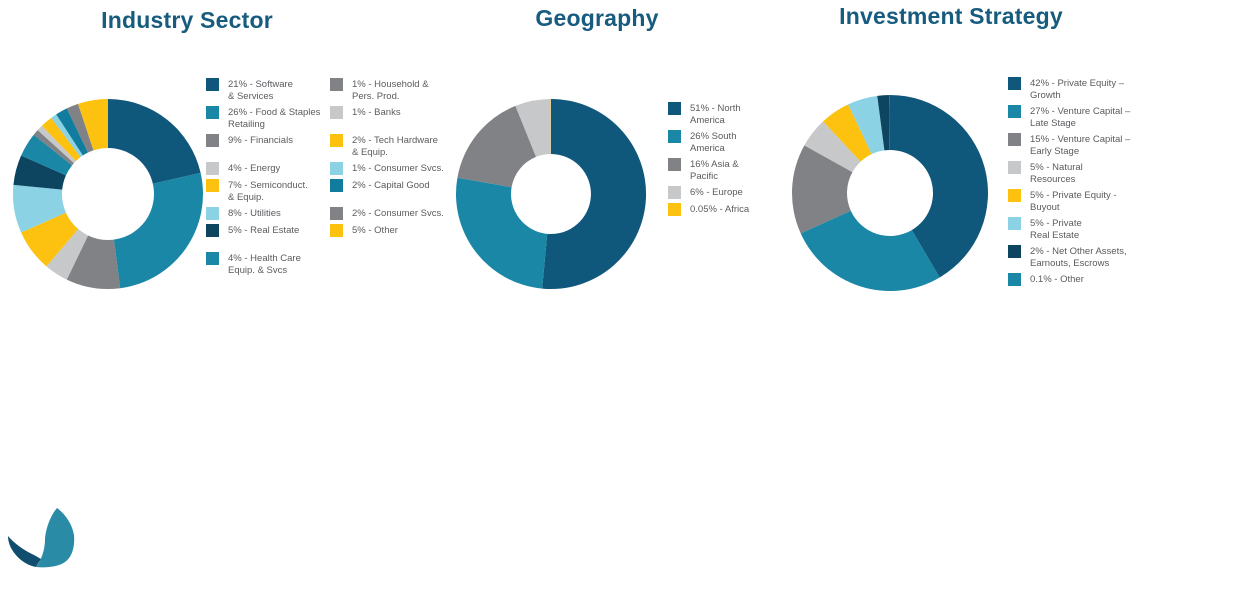 The height and width of the screenshot is (599, 1257). I want to click on legend-item: 21% - Software & Services, so click(268, 90).